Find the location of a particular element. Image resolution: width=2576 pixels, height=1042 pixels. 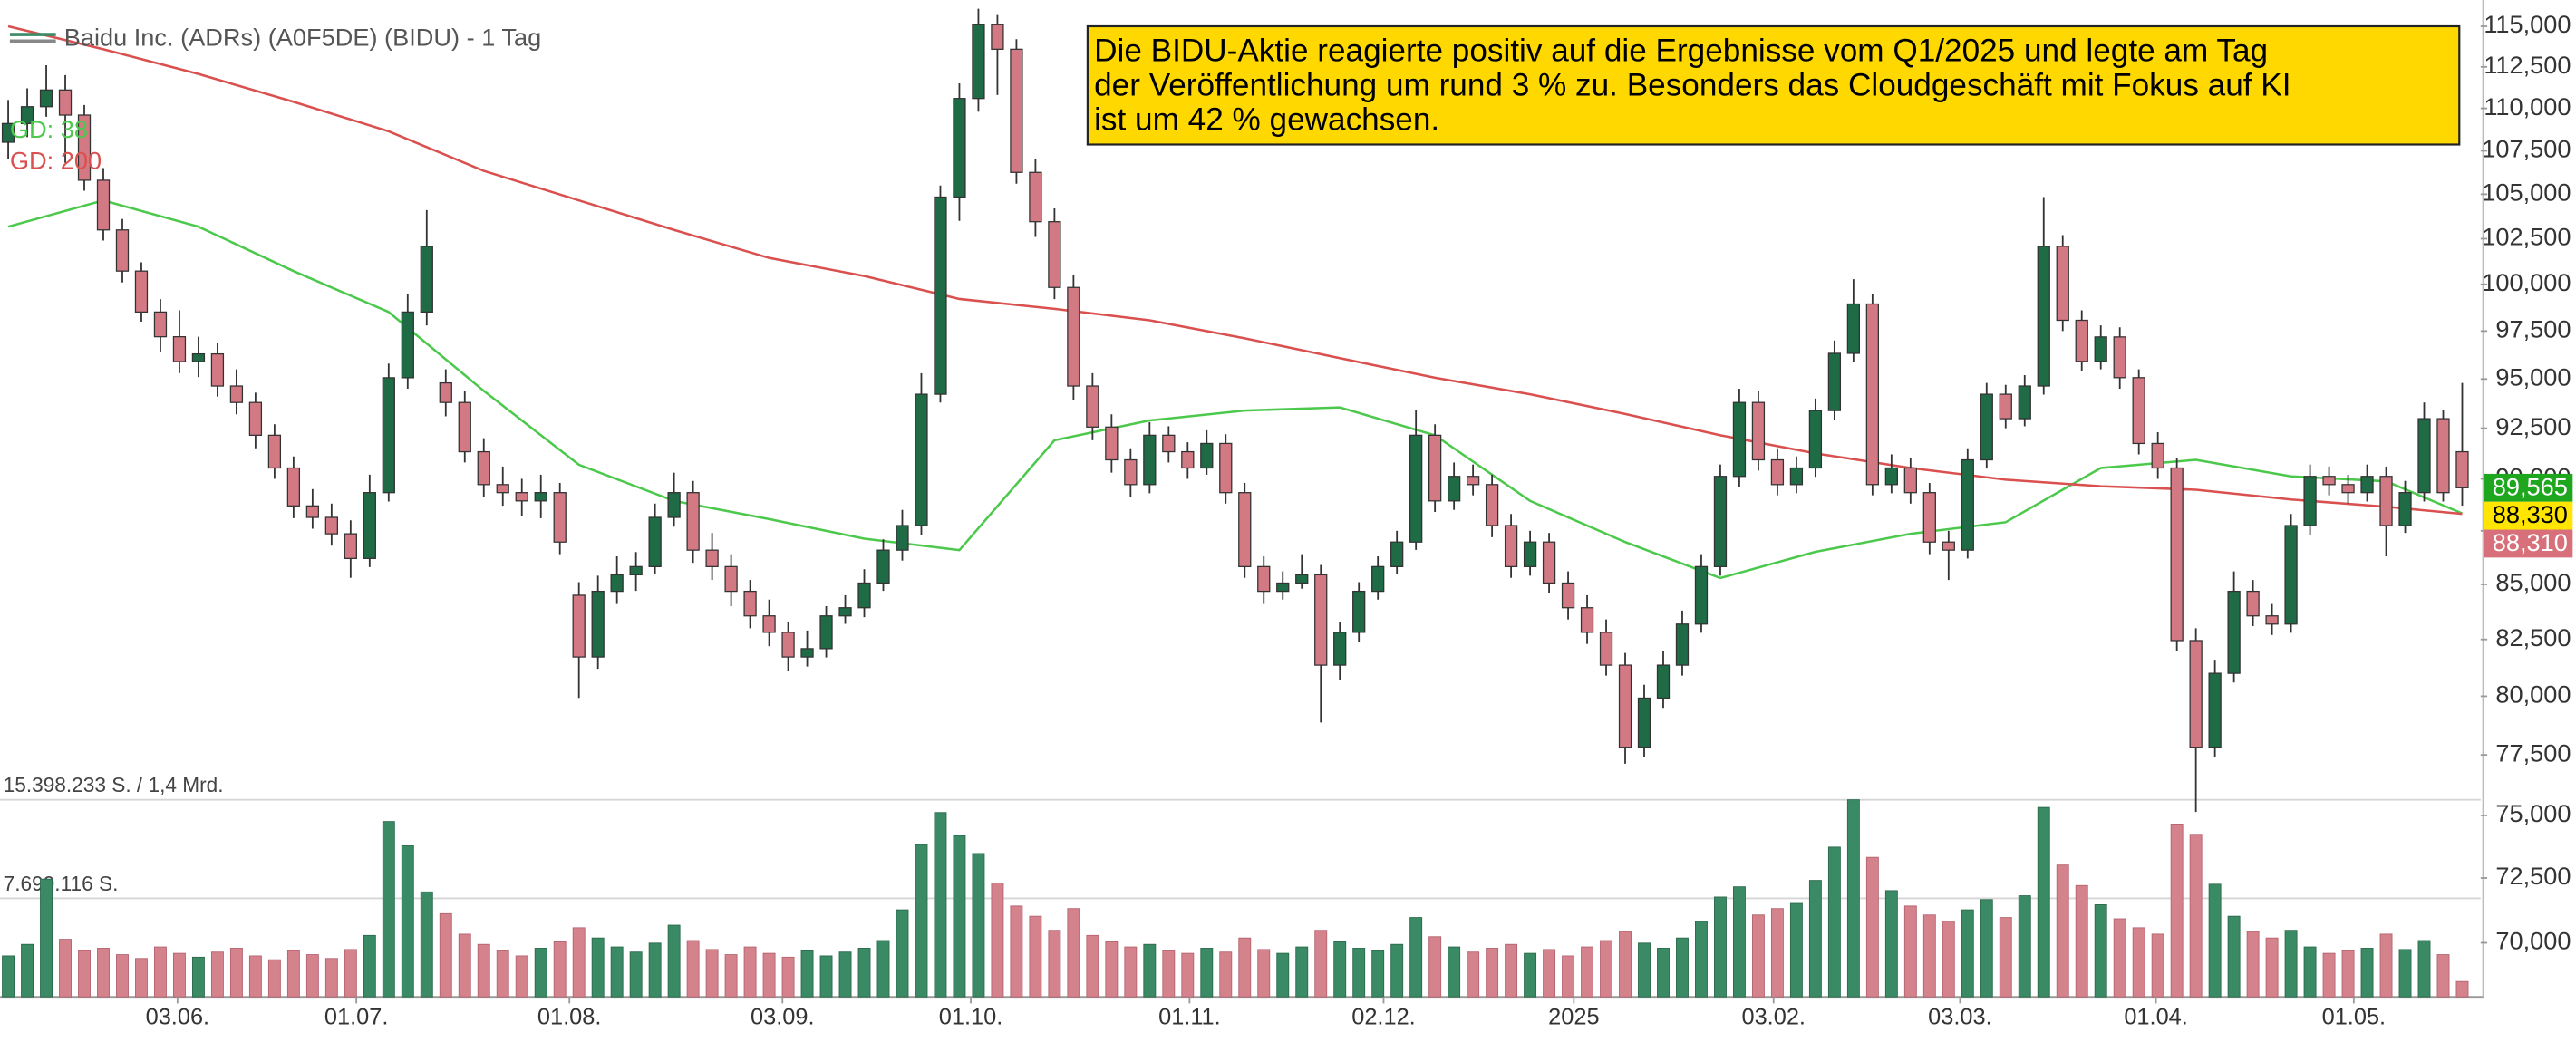

annotation-text: ist um 42 % gewachsen. is located at coordinates (1266, 119).